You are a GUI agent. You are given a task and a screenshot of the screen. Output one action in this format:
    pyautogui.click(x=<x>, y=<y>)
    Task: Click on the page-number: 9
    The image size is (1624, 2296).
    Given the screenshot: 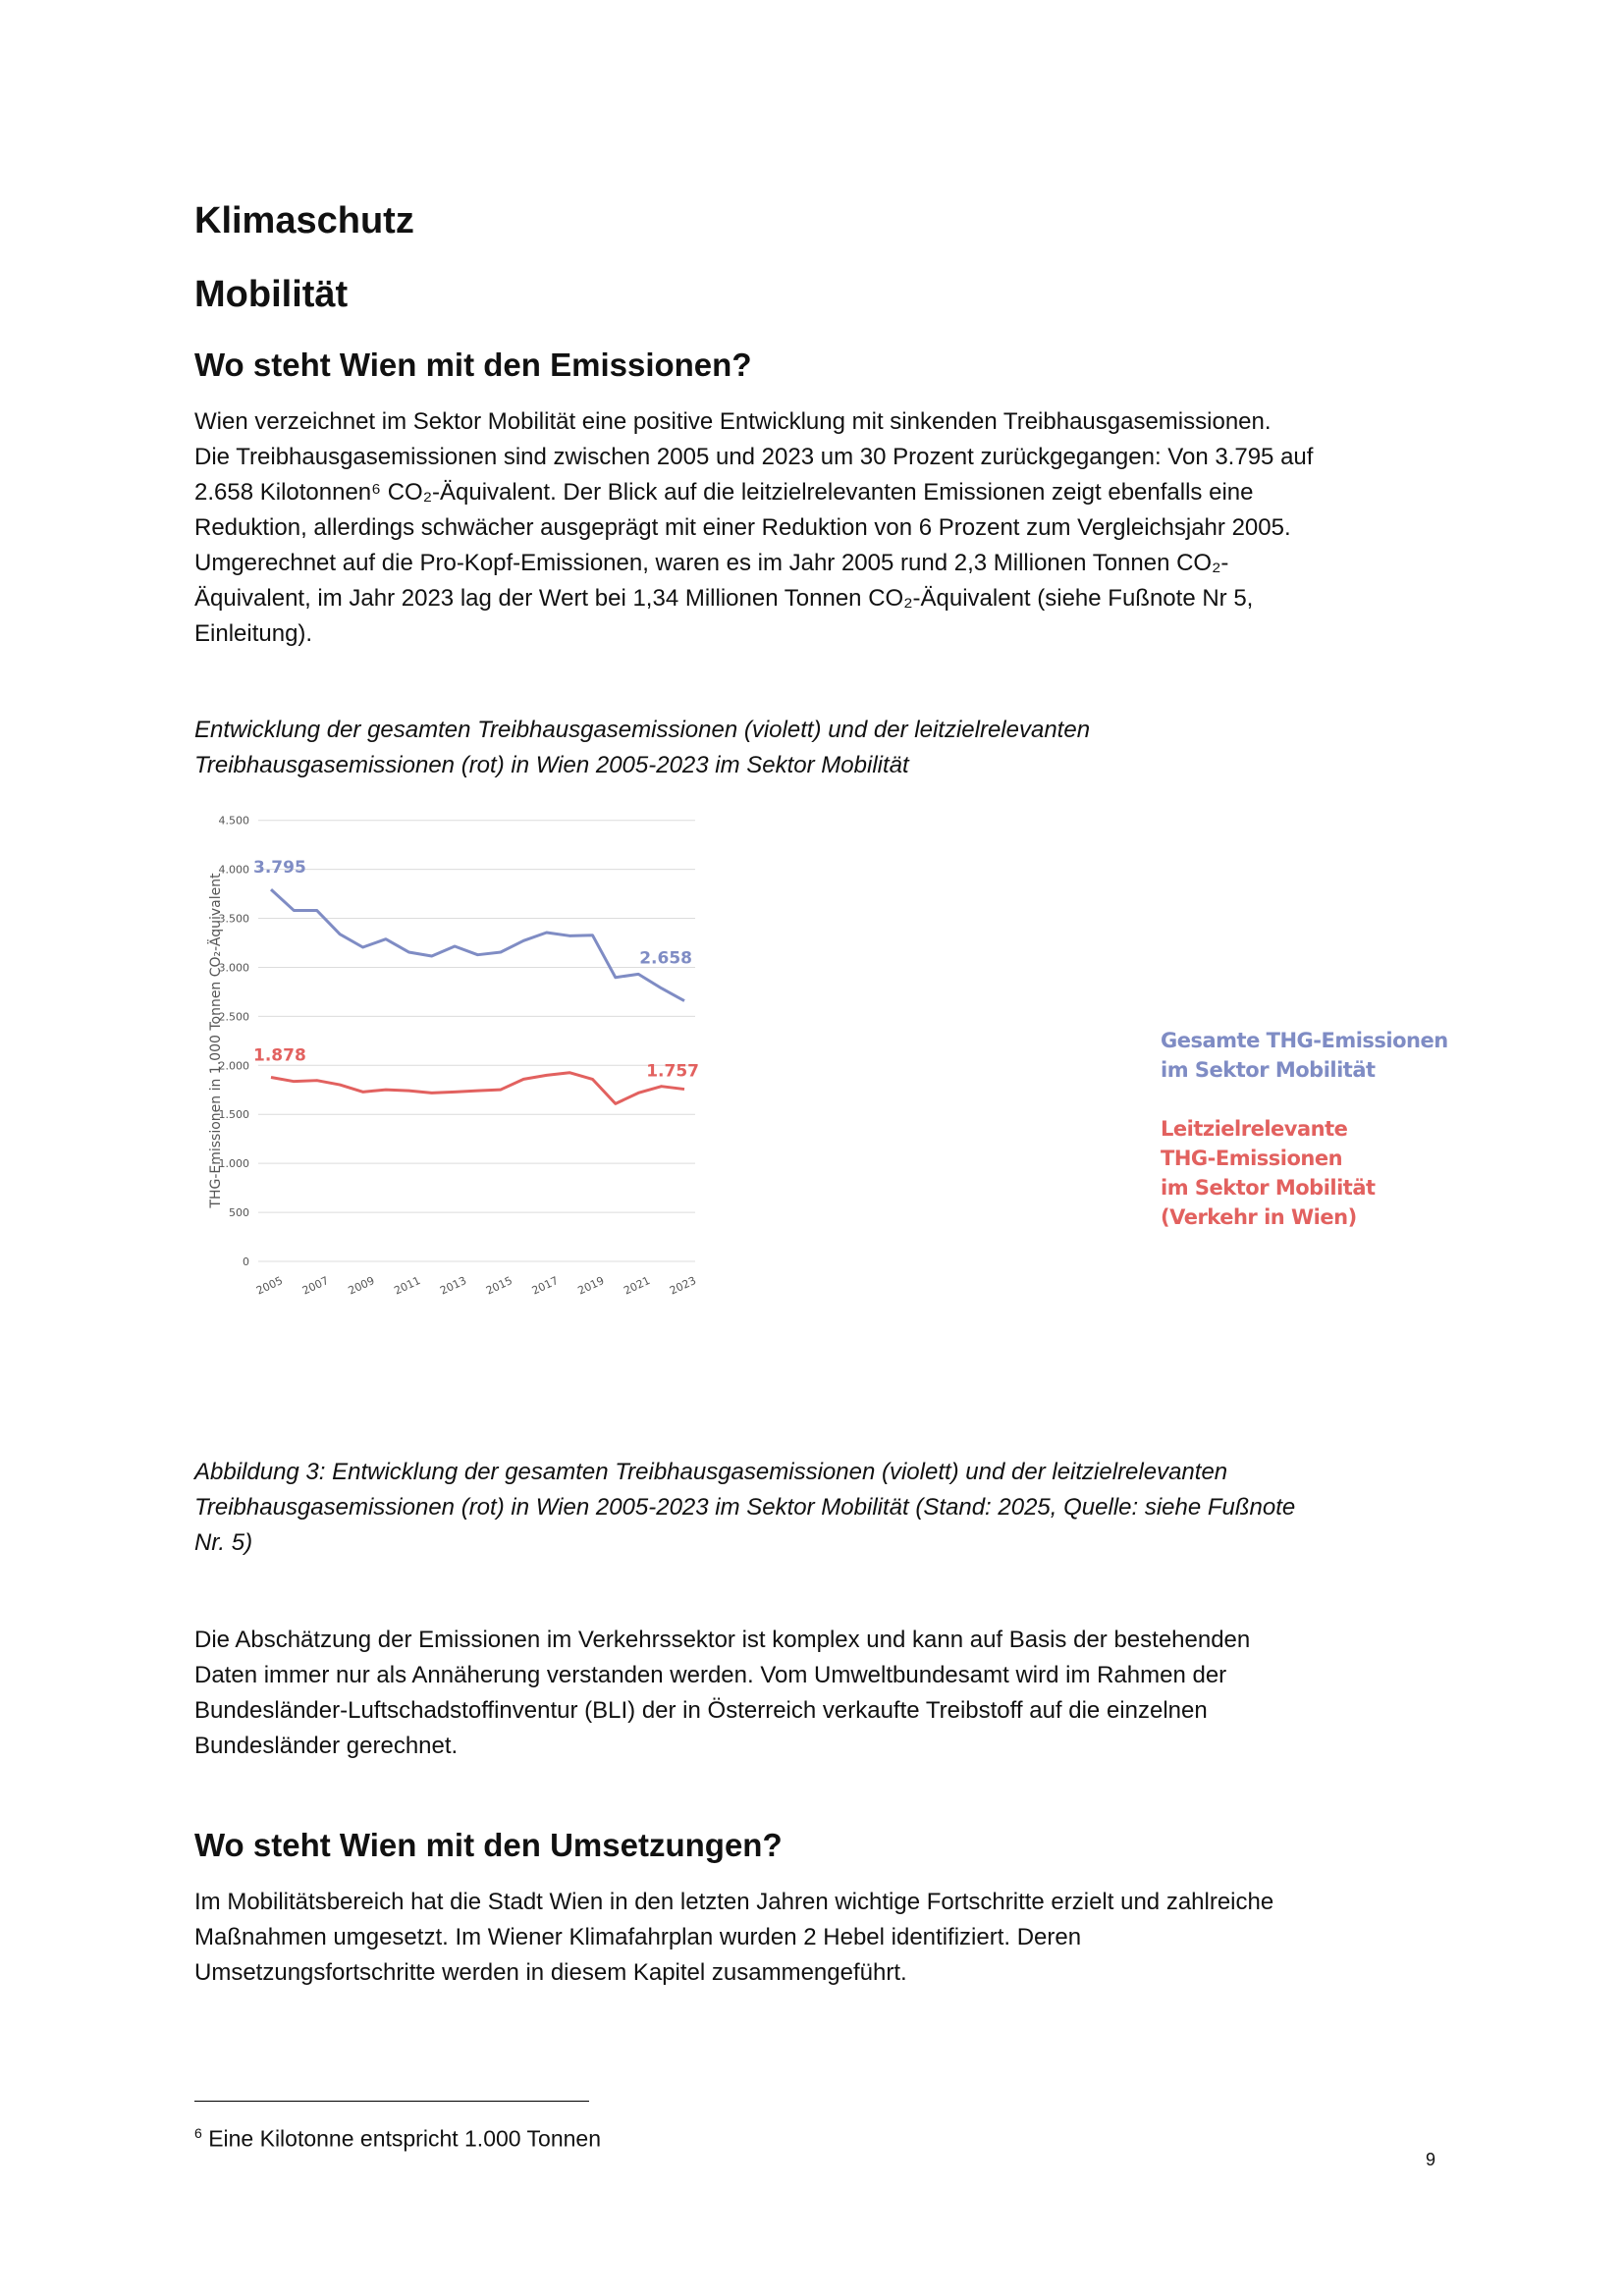 What is the action you would take?
    pyautogui.click(x=1431, y=2159)
    